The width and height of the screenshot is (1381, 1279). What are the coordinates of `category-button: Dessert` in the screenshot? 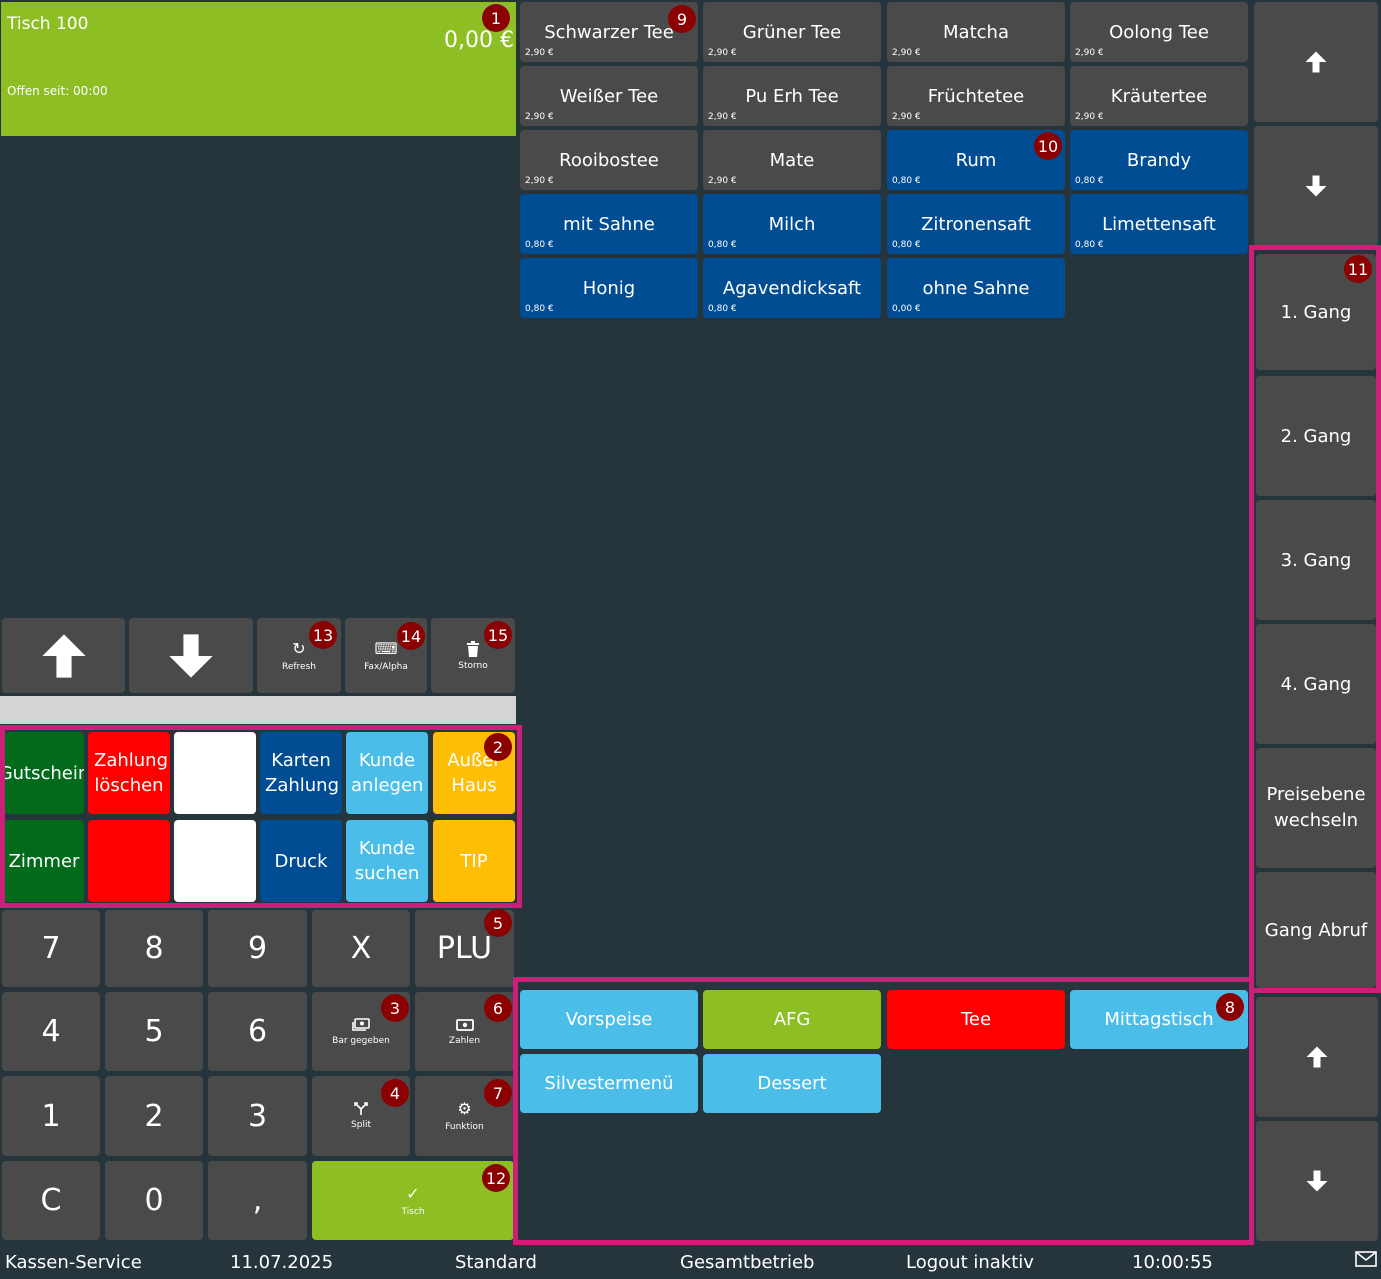 It's located at (792, 1083).